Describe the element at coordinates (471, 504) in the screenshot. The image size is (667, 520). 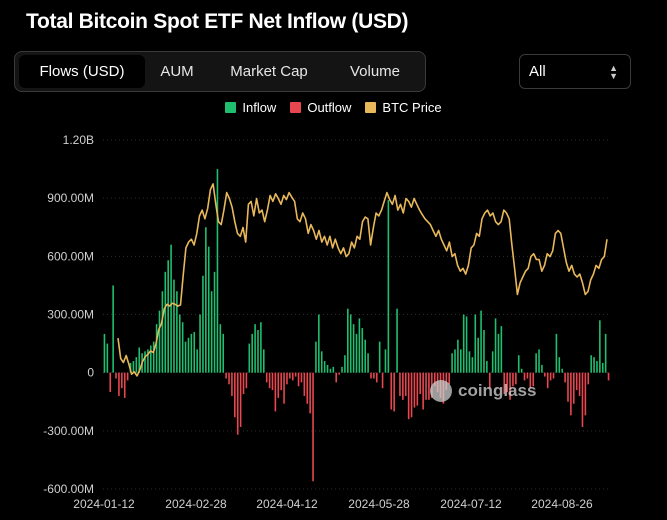
I see `x-tick-label: 2024-07-12` at that location.